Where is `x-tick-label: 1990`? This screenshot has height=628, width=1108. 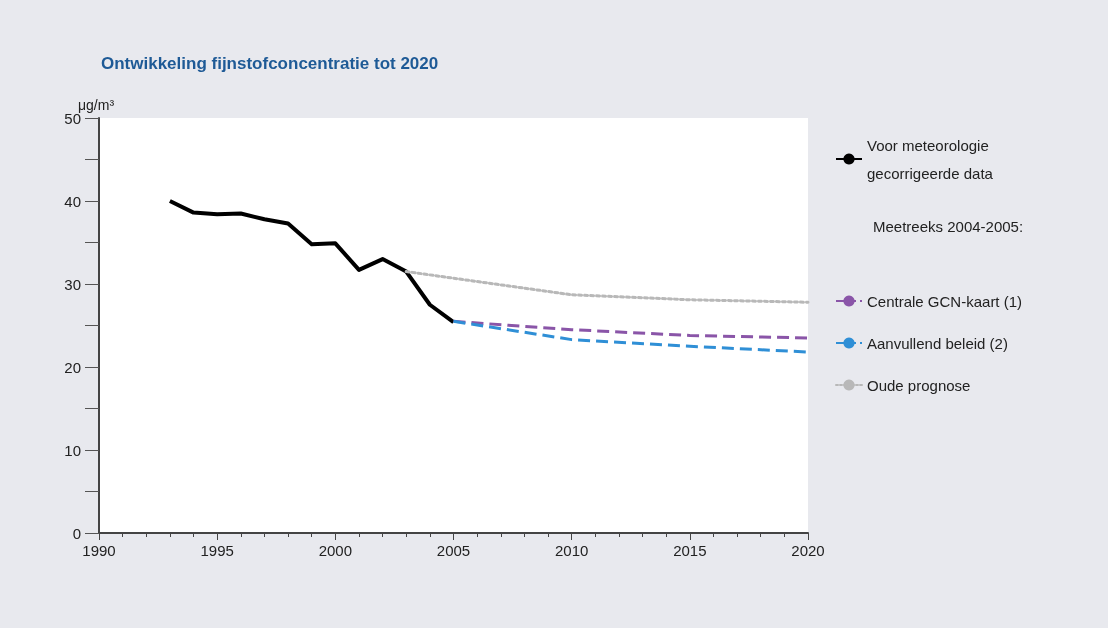 x-tick-label: 1990 is located at coordinates (99, 550).